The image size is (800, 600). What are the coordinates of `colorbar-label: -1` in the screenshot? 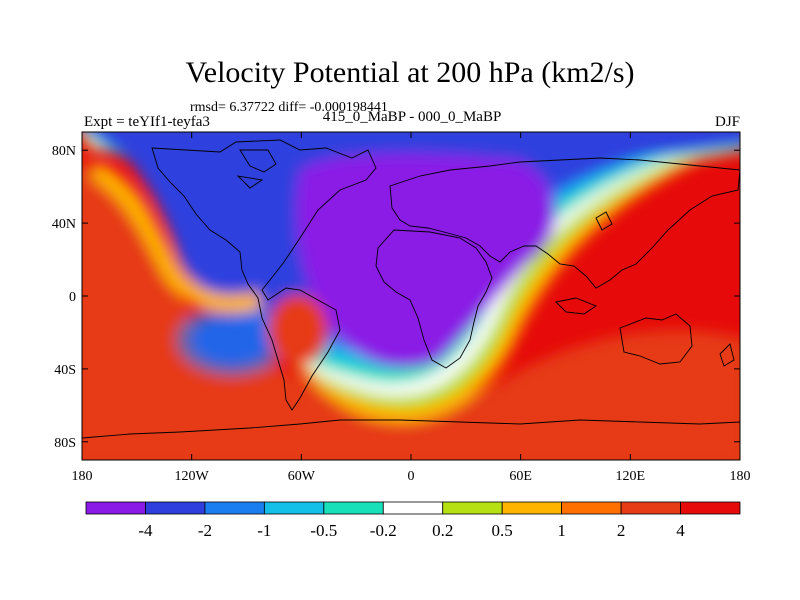 It's located at (264, 530).